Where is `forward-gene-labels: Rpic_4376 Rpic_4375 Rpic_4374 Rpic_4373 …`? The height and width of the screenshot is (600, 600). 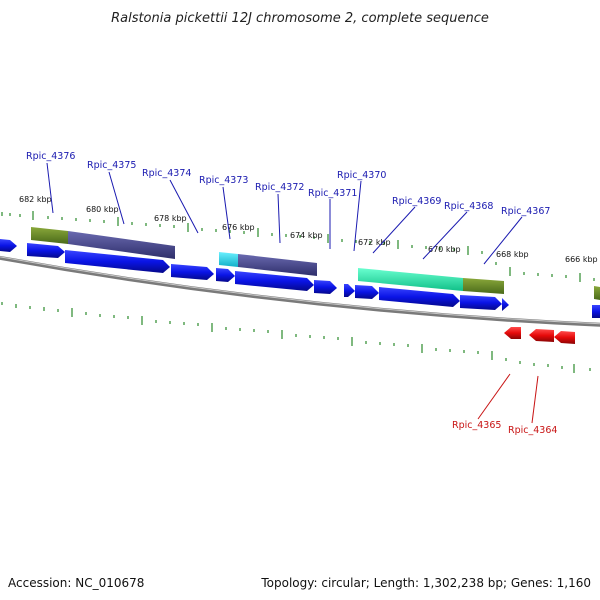
forward-gene-labels: Rpic_4376 Rpic_4375 Rpic_4374 Rpic_4373 … is located at coordinates (288, 184).